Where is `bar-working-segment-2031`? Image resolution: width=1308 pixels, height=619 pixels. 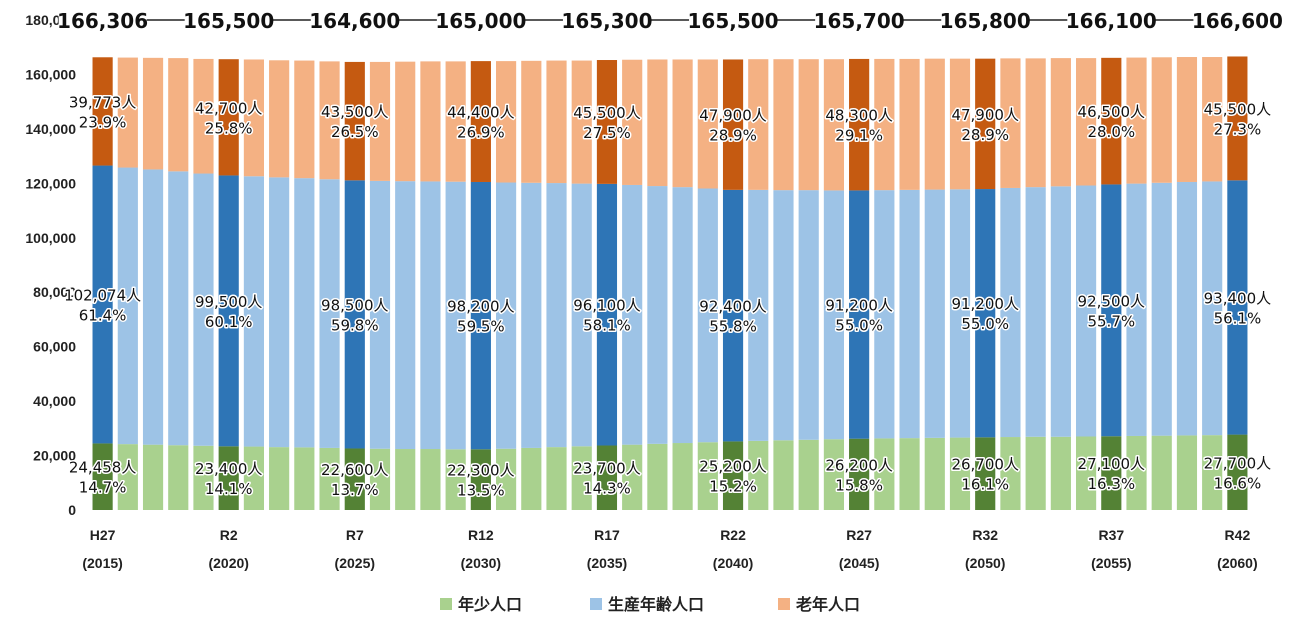
bar-working-segment-2031 is located at coordinates (506, 315).